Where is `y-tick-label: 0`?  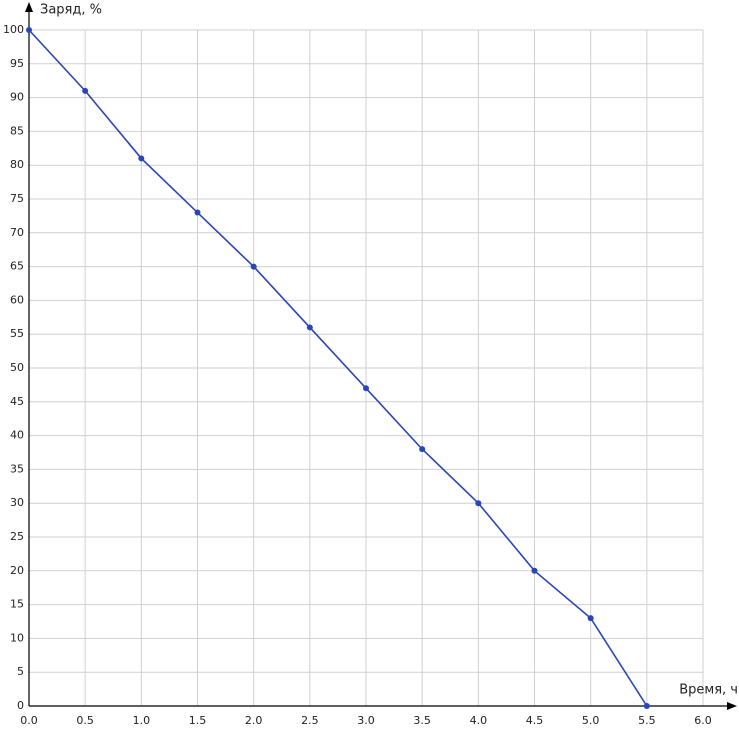 y-tick-label: 0 is located at coordinates (20, 705).